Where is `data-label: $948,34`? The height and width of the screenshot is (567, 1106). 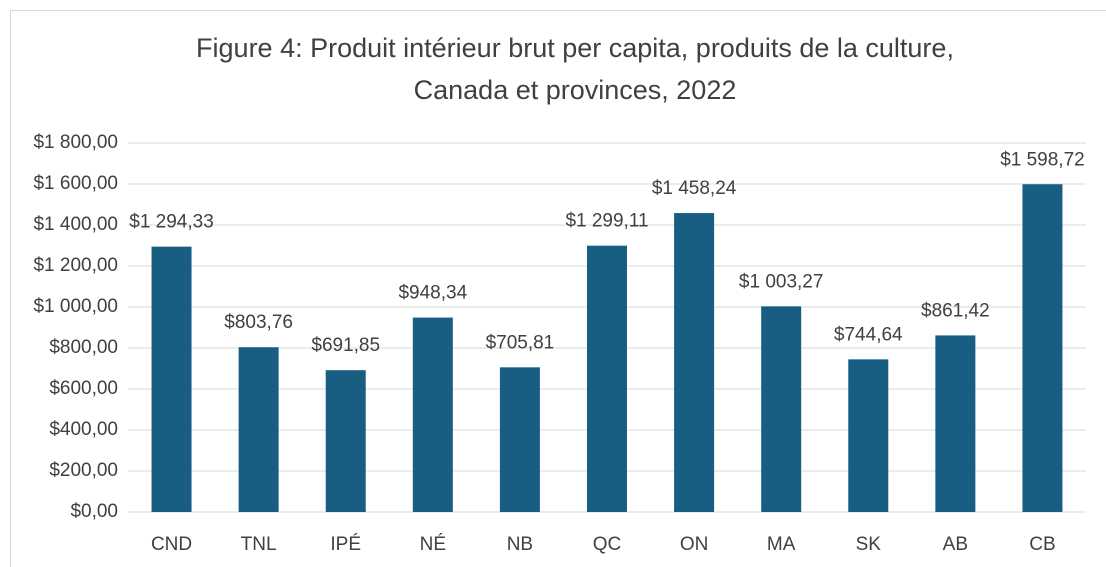 data-label: $948,34 is located at coordinates (432, 293).